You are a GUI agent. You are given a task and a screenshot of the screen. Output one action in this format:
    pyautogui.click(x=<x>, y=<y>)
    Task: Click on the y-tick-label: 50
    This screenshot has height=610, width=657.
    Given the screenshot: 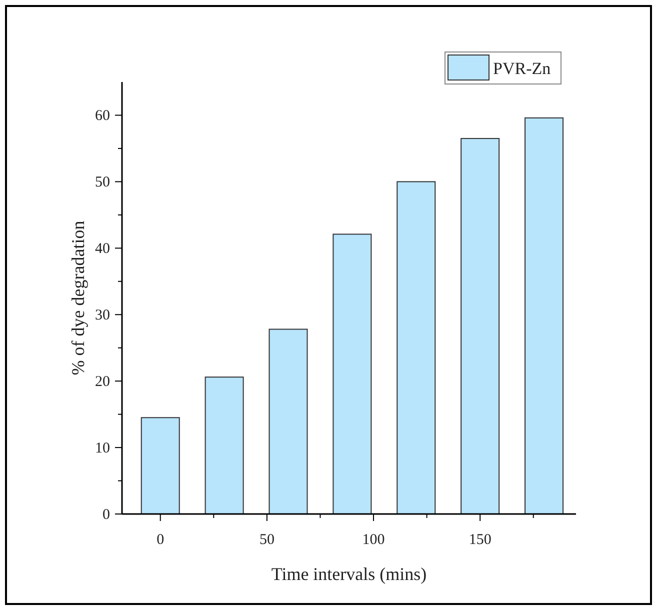 What is the action you would take?
    pyautogui.click(x=102, y=182)
    